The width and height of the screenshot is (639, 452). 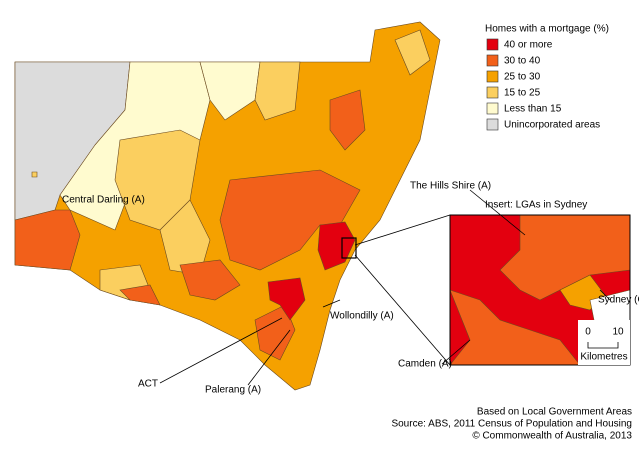 I want to click on legend-label: 30 to 40, so click(x=522, y=61).